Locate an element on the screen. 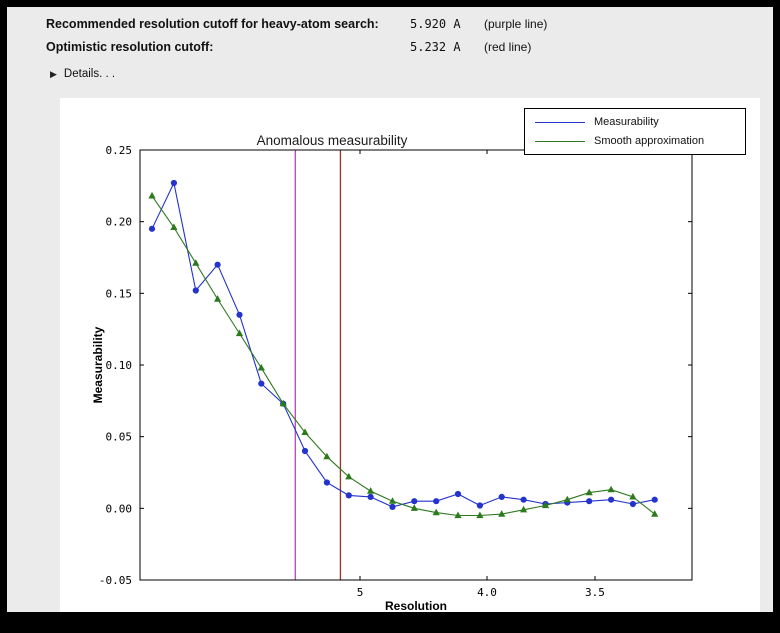 The width and height of the screenshot is (780, 633). legend-entry-smooth-approximation: Smooth approximation is located at coordinates (635, 141).